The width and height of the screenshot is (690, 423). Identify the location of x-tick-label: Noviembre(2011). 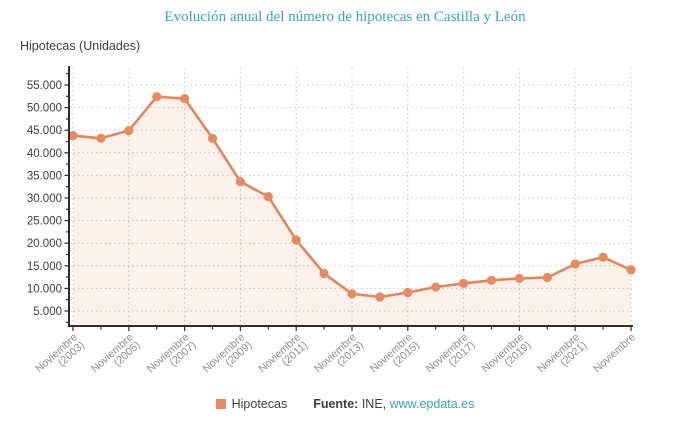
(283, 357).